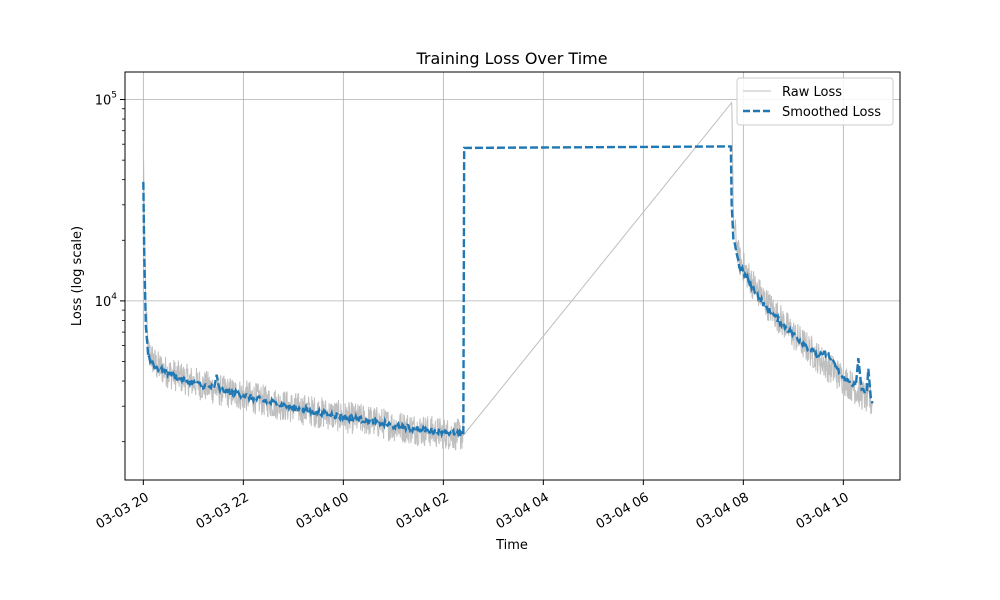  I want to click on x-tick-label: 03-04 08, so click(723, 511).